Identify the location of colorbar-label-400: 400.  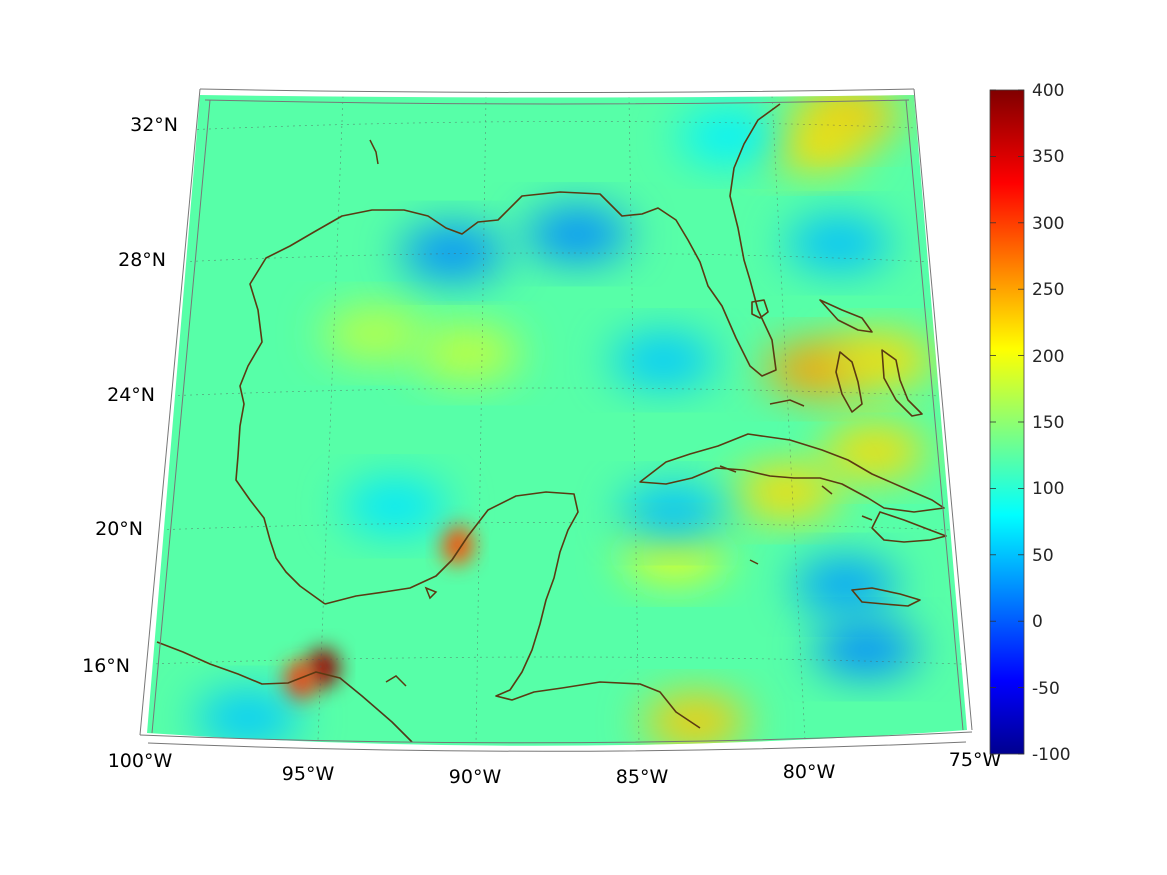
(1048, 91).